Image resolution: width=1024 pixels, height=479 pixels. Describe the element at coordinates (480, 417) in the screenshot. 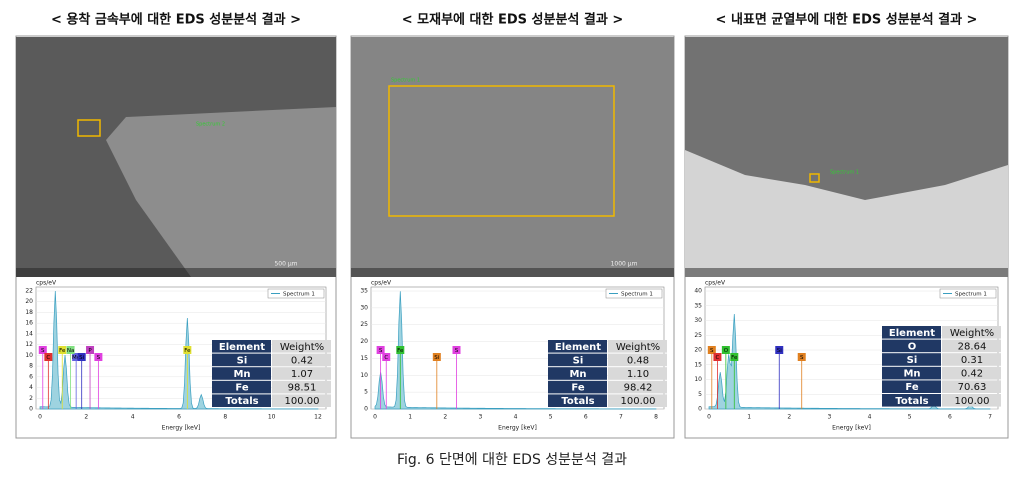

I see `x-tick-label: 3` at that location.